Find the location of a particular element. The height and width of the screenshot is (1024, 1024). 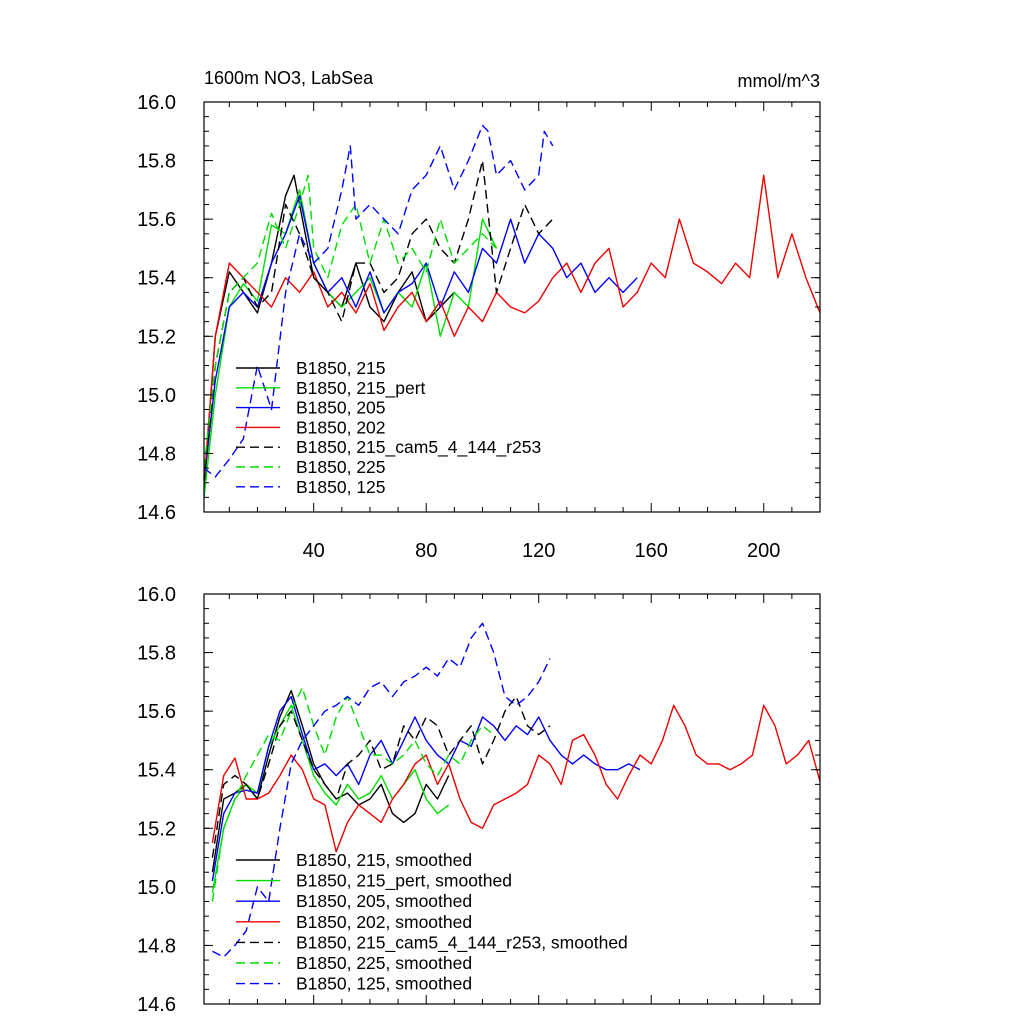

legend-label: B1850, 215_pert, smoothed is located at coordinates (404, 881).